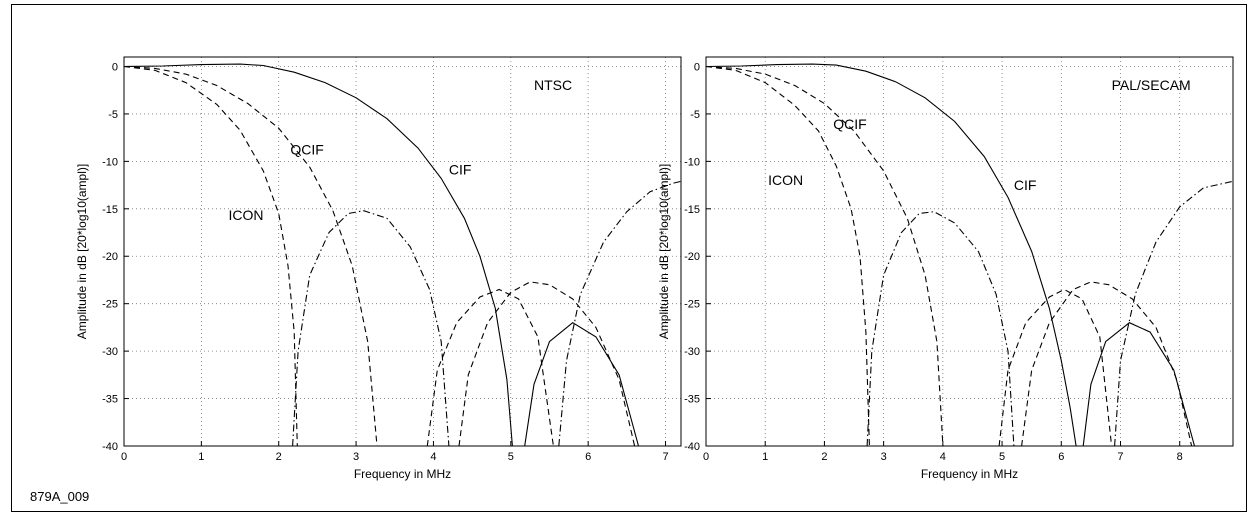 This screenshot has width=1252, height=518. I want to click on annotation-palsecam: PAL/SECAM, so click(1151, 85).